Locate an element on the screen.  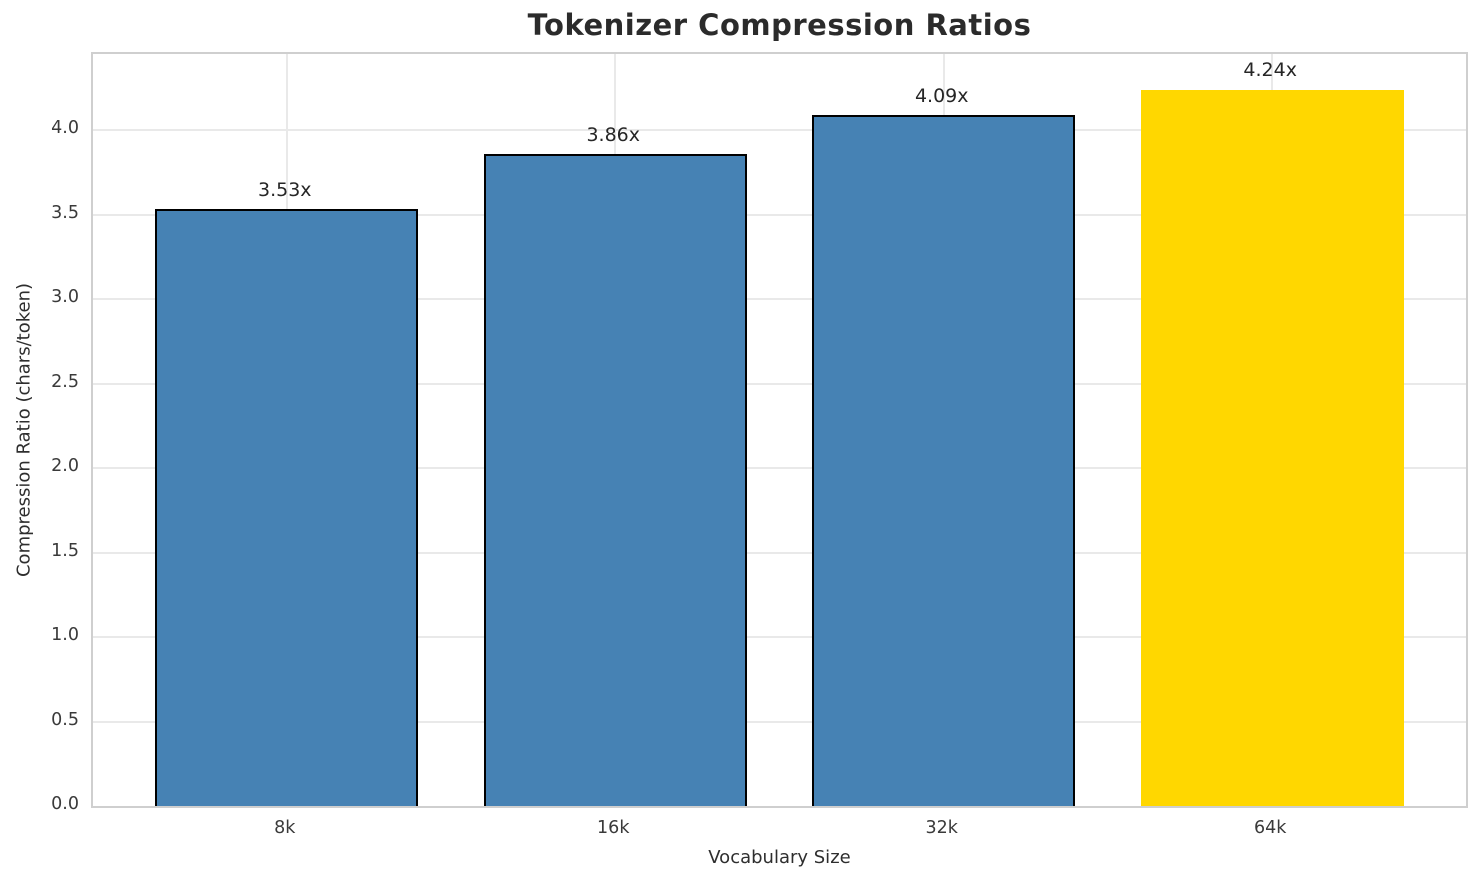
ytick-label-0.0: 0.0 is located at coordinates (65, 804).